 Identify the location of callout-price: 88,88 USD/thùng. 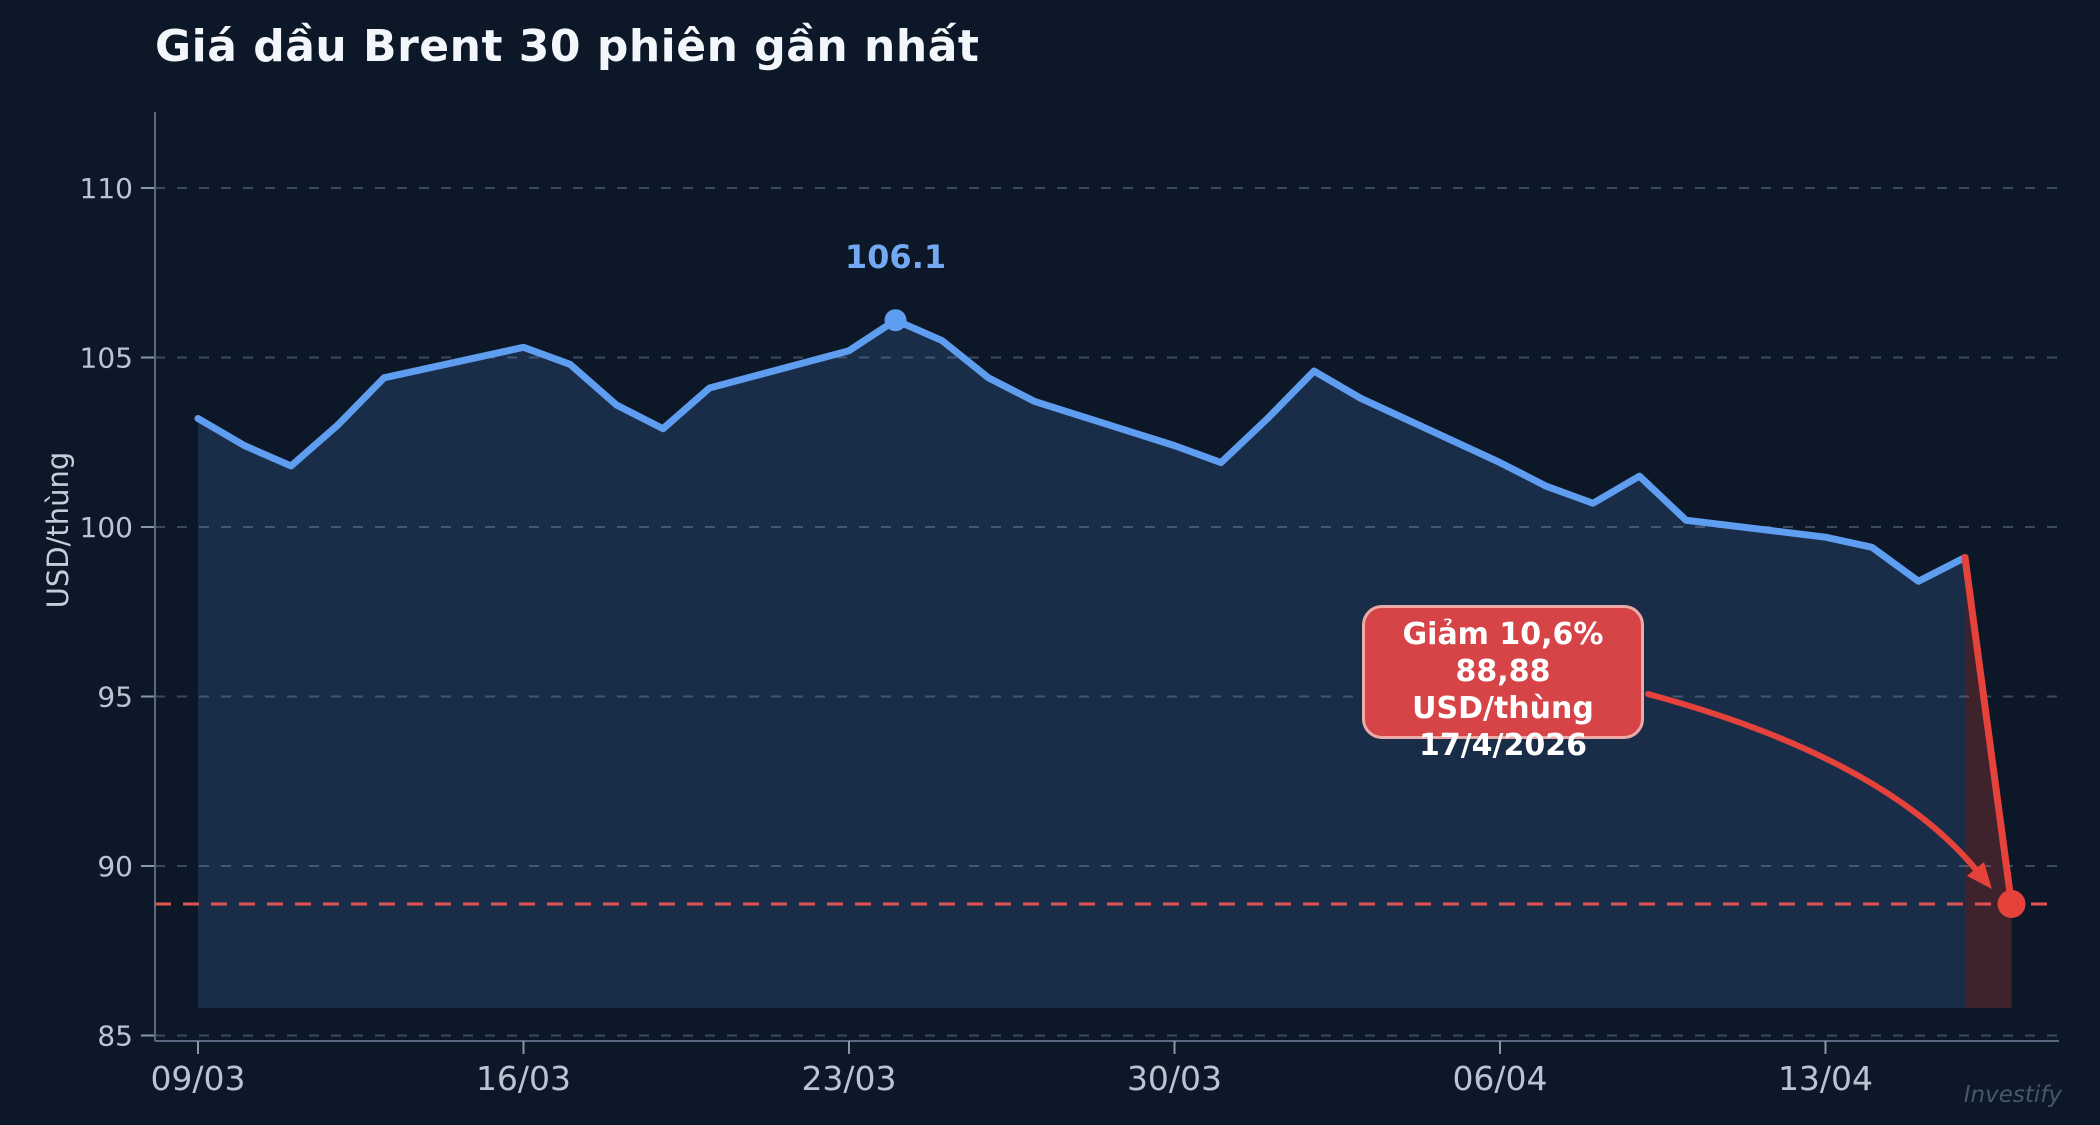
(1503, 690).